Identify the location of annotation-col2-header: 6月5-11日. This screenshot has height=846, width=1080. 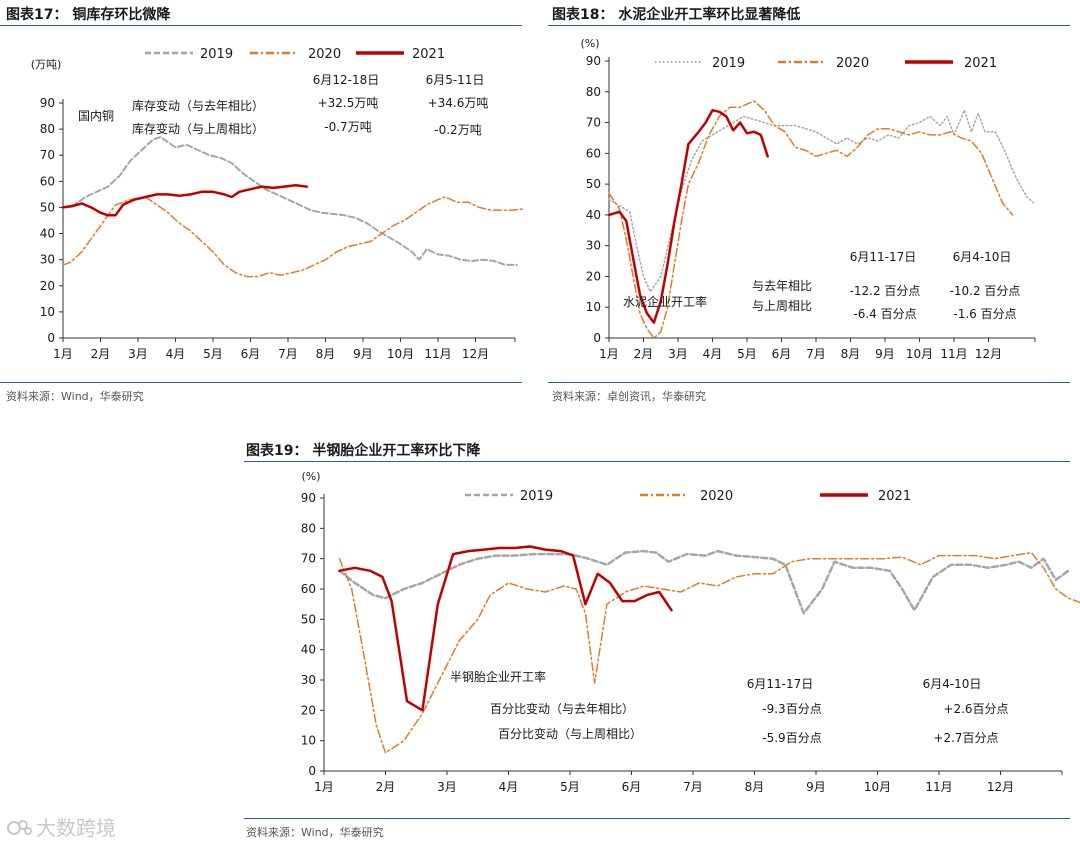
(455, 80).